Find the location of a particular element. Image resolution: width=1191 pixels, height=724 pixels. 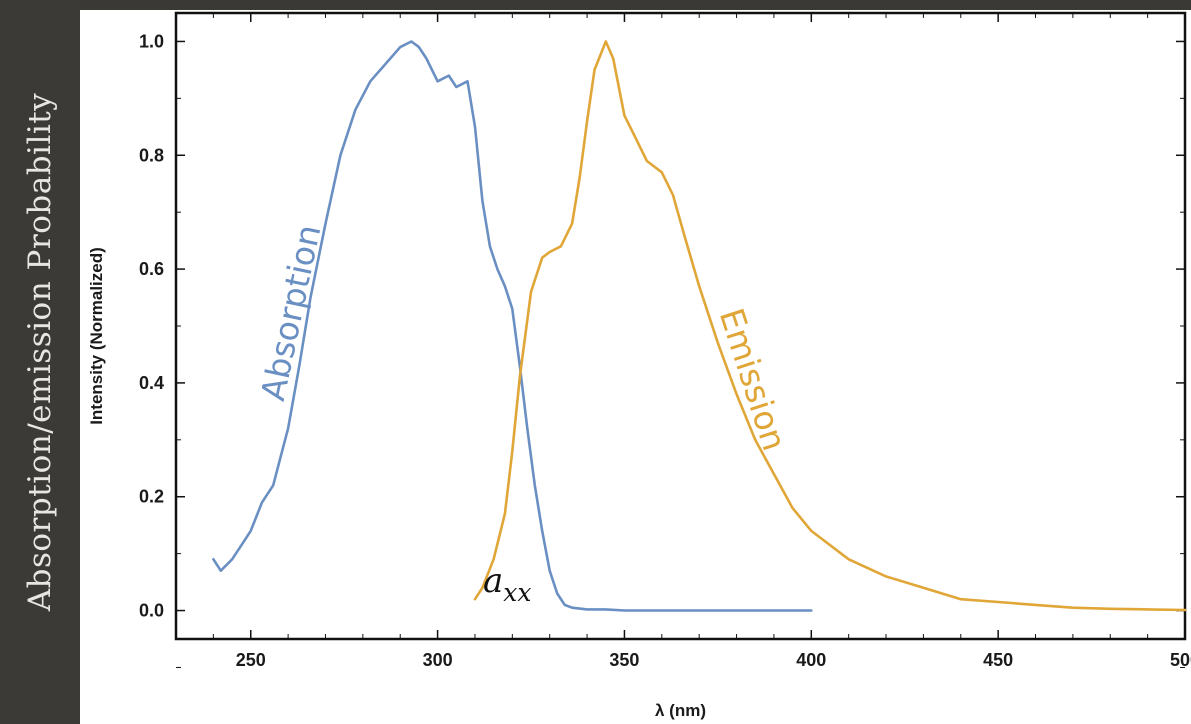

y-tick-label: 0.2 is located at coordinates (151, 497).